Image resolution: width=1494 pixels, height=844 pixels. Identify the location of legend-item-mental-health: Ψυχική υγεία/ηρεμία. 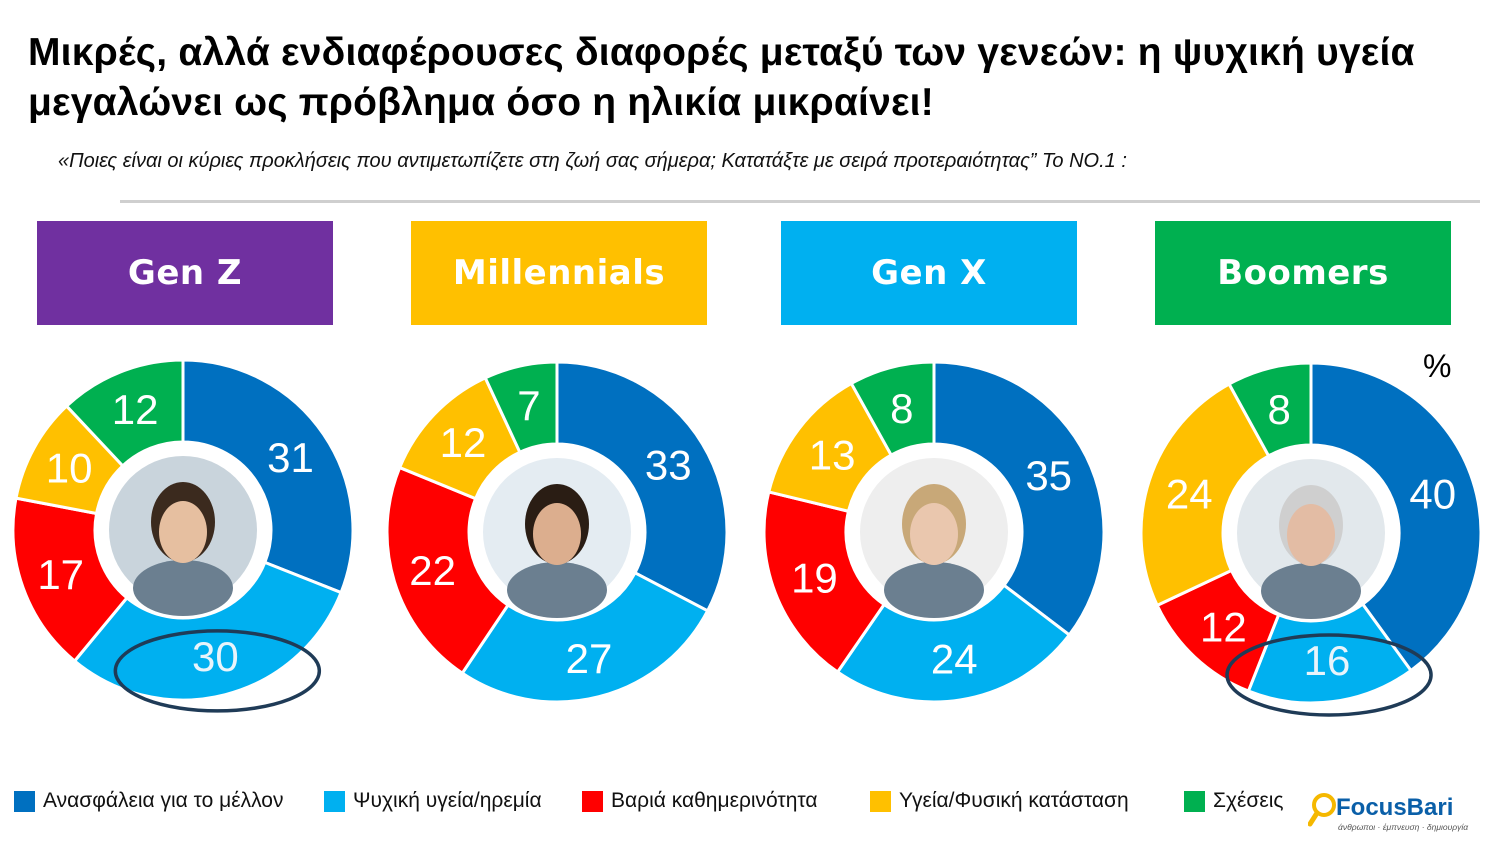
(433, 801).